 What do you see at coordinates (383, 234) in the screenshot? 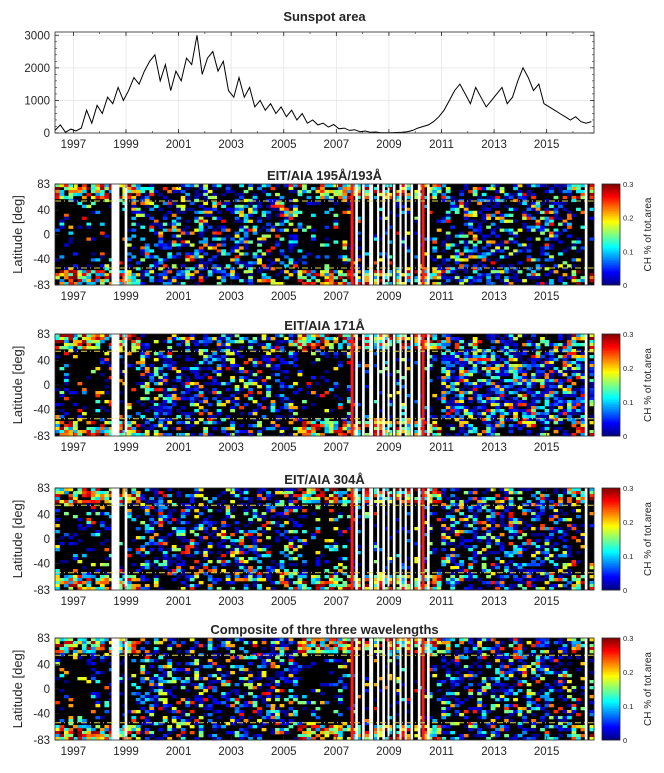
I see `data-gap-stripe` at bounding box center [383, 234].